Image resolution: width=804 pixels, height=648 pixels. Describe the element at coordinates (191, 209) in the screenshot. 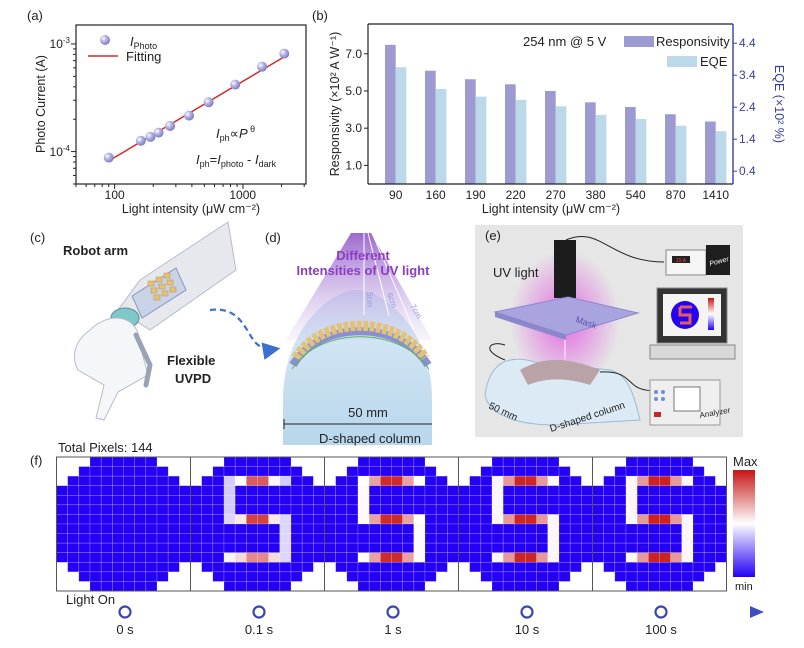

I see `x-axis-label-a: Light intensity (μW cm⁻²)` at that location.